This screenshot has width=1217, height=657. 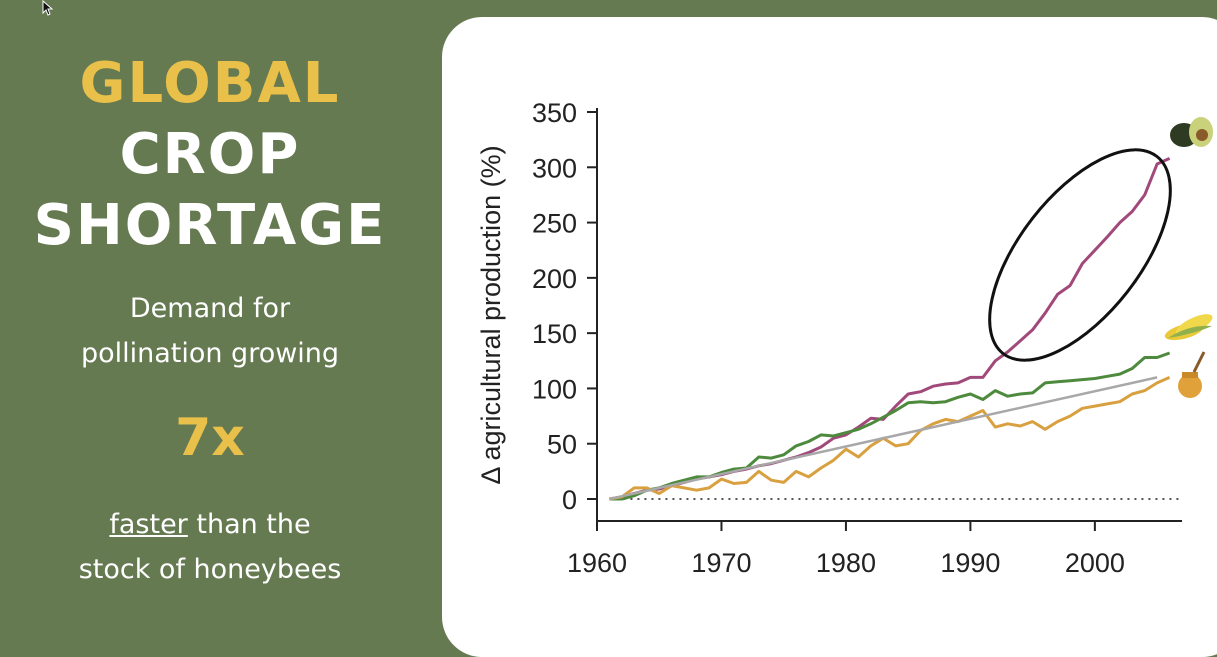 What do you see at coordinates (210, 569) in the screenshot?
I see `footer-line2: stock of honeybees` at bounding box center [210, 569].